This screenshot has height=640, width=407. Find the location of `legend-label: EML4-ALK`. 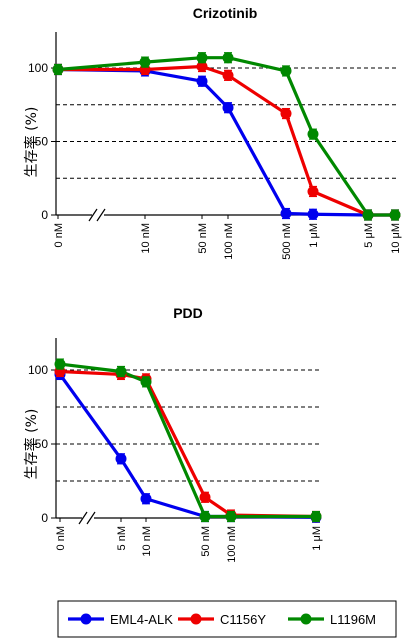

legend-label: EML4-ALK is located at coordinates (141, 619).